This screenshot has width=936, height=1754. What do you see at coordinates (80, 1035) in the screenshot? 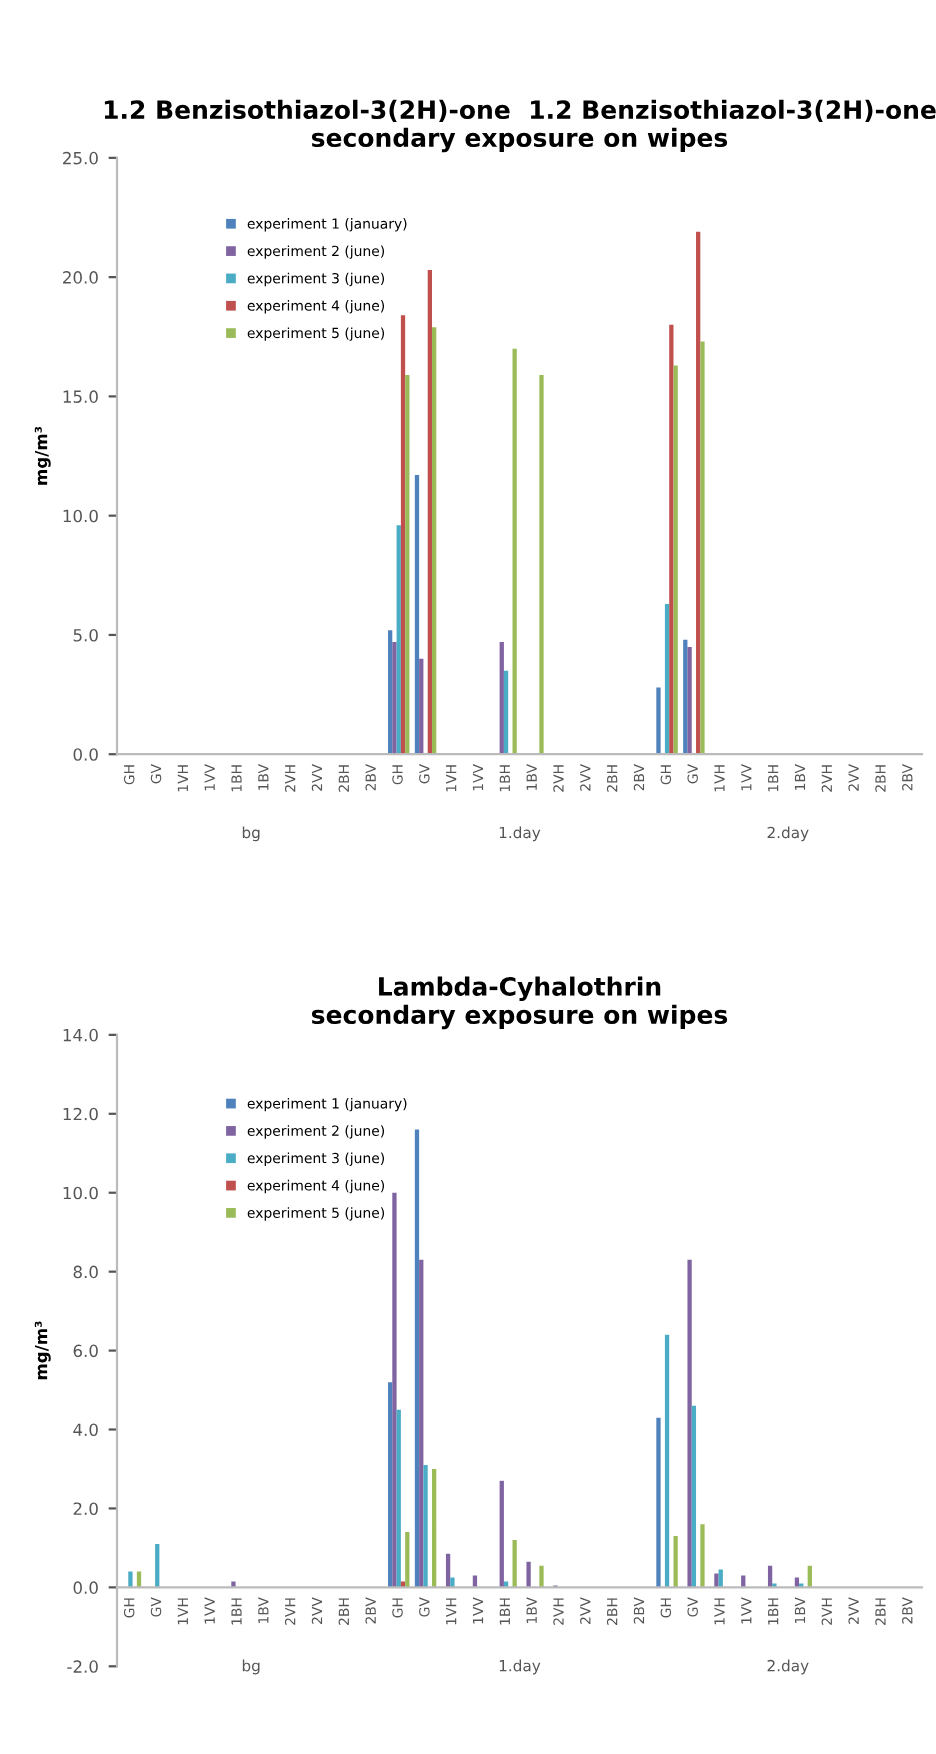
I see `y-tick-label: 14.0` at bounding box center [80, 1035].